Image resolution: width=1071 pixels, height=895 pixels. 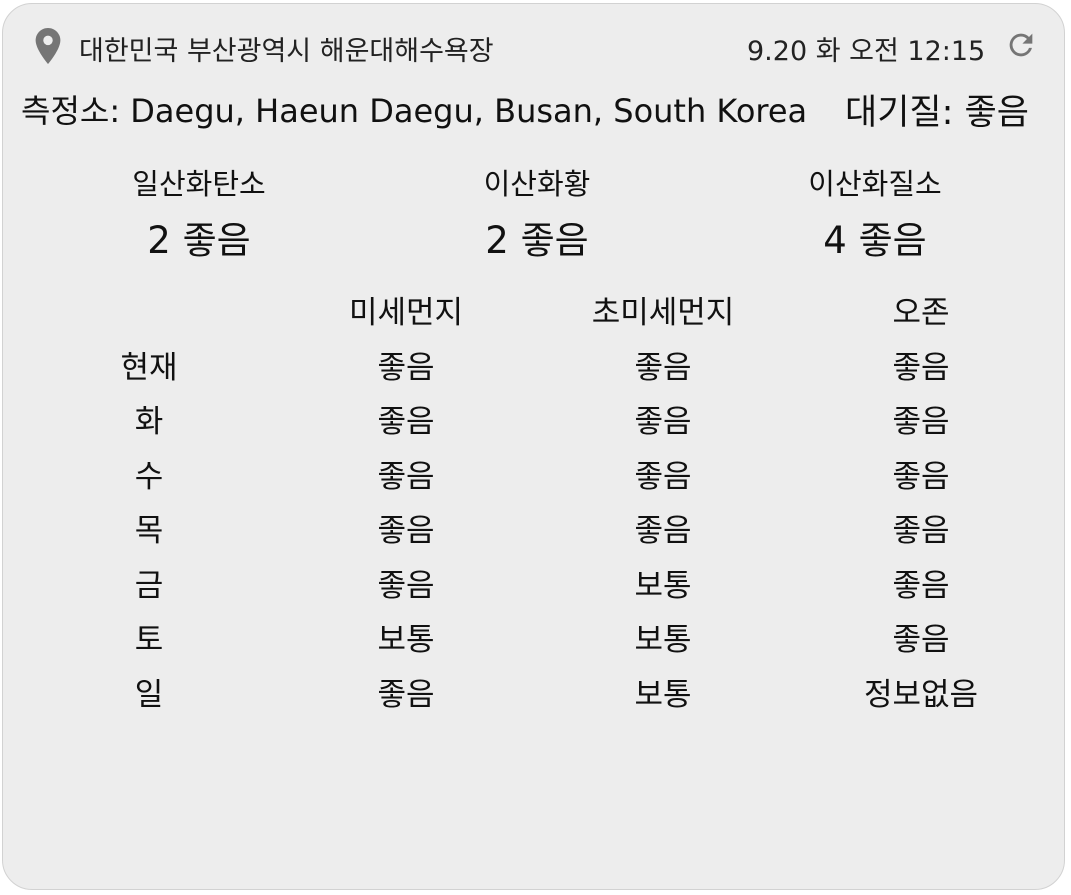 I want to click on day-label: 목, so click(x=149, y=531).